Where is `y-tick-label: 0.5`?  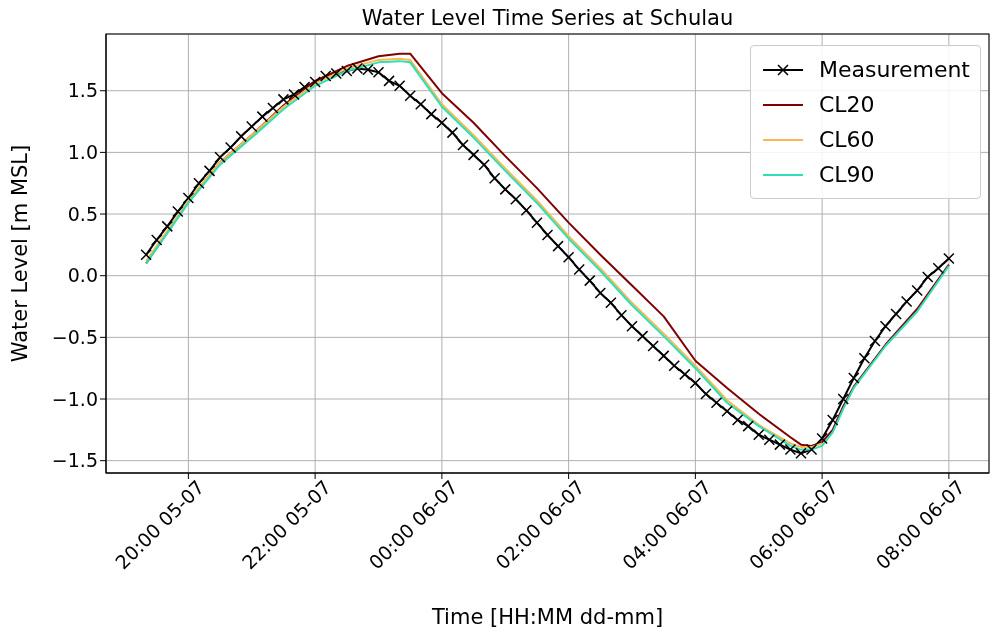 y-tick-label: 0.5 is located at coordinates (82, 213).